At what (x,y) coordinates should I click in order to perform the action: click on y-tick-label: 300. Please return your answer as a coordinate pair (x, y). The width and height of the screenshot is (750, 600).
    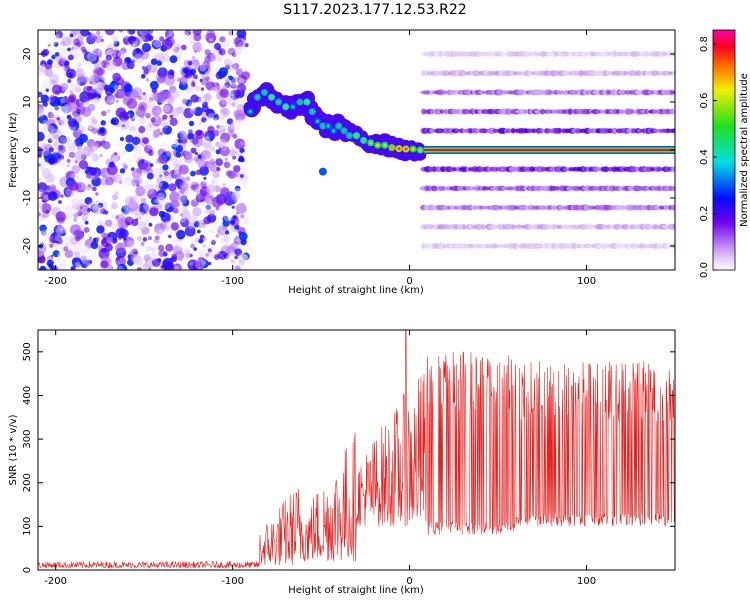
    Looking at the image, I should click on (27, 439).